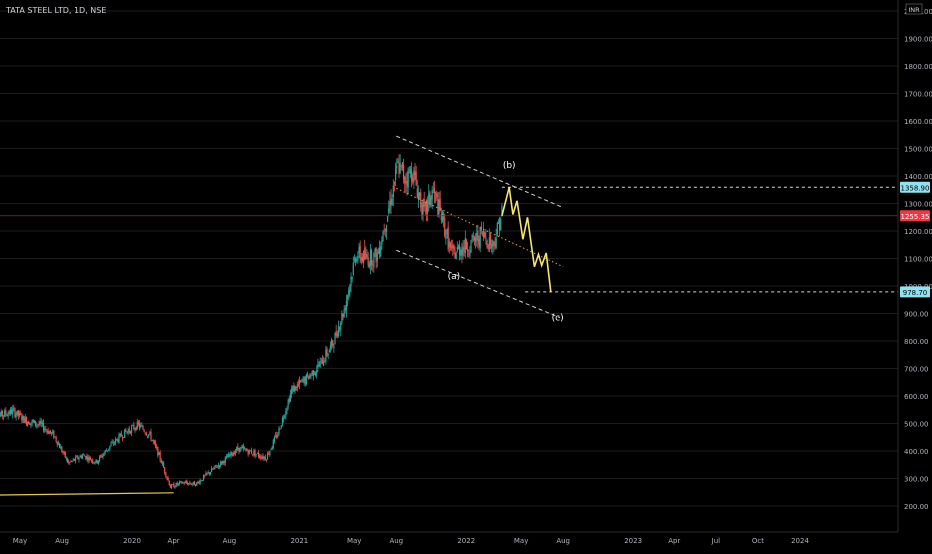 Image resolution: width=932 pixels, height=554 pixels. I want to click on price-tick-label: 200.00, so click(916, 507).